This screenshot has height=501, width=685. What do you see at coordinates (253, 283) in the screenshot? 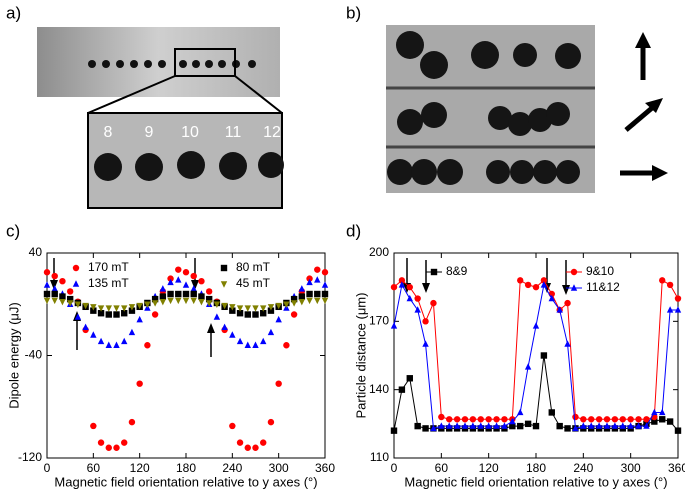
I see `legend-label: 45 mT` at bounding box center [253, 283].